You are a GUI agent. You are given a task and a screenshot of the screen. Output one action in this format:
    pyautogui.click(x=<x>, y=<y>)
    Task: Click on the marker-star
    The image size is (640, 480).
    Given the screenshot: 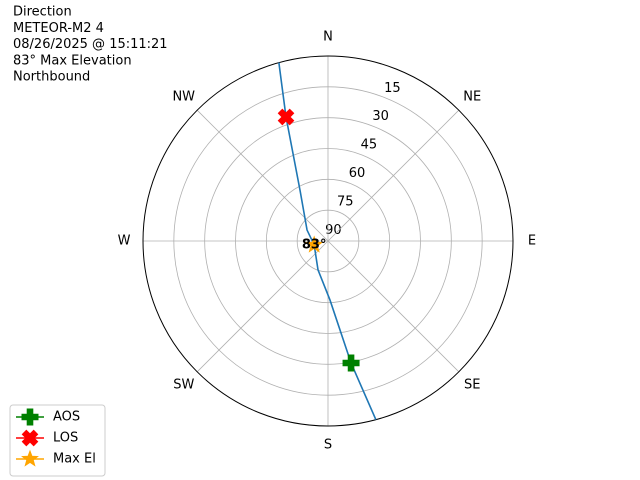 What is the action you would take?
    pyautogui.click(x=314, y=244)
    